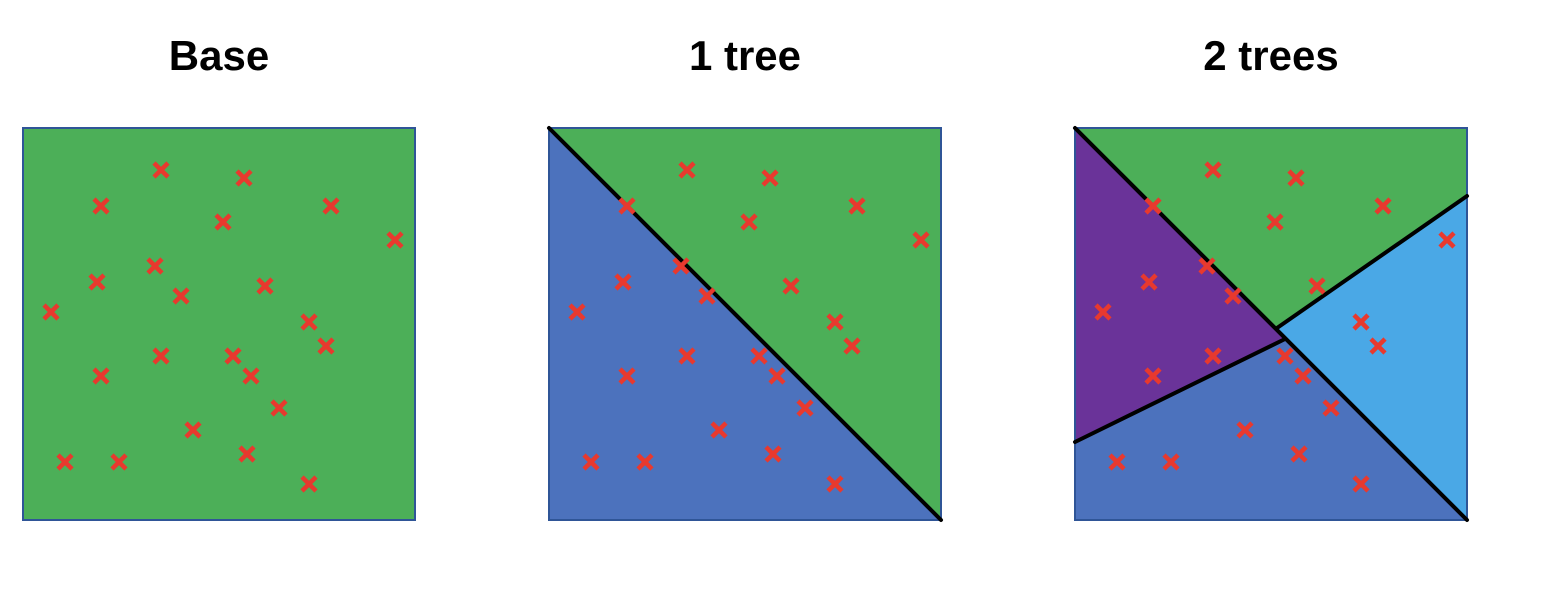 The width and height of the screenshot is (1566, 614). Describe the element at coordinates (219, 56) in the screenshot. I see `panel-title-base: Base` at that location.